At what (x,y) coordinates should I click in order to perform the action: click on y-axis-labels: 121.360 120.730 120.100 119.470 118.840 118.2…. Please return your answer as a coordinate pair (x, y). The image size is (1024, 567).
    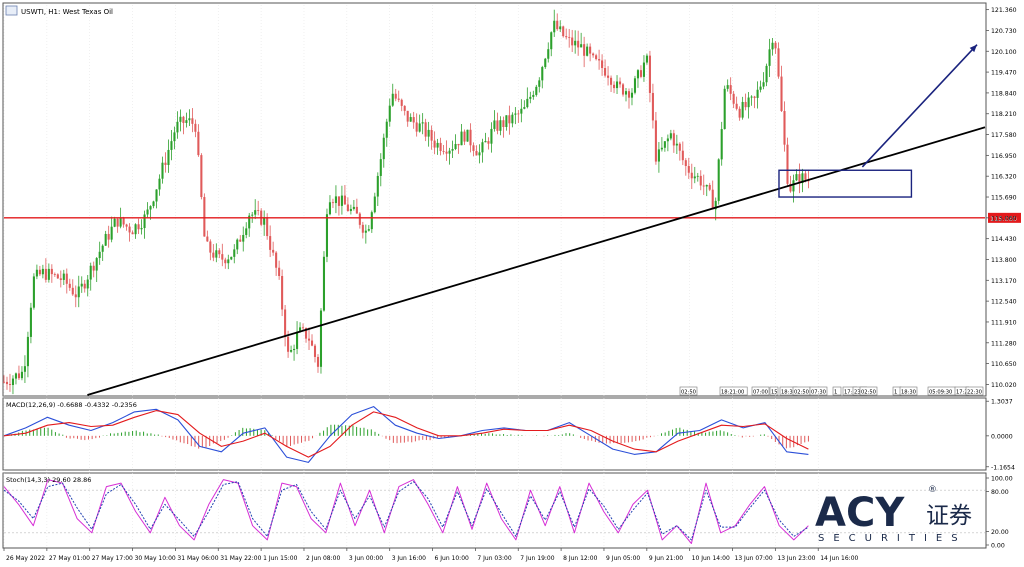
    Looking at the image, I should click on (1001, 278).